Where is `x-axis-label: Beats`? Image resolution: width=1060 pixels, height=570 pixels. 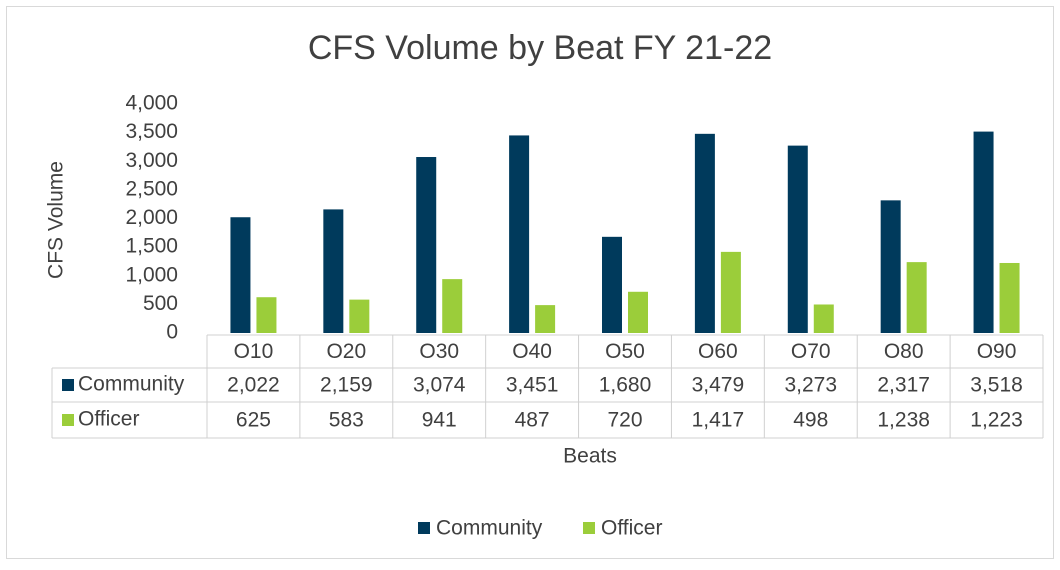
x-axis-label: Beats is located at coordinates (590, 456).